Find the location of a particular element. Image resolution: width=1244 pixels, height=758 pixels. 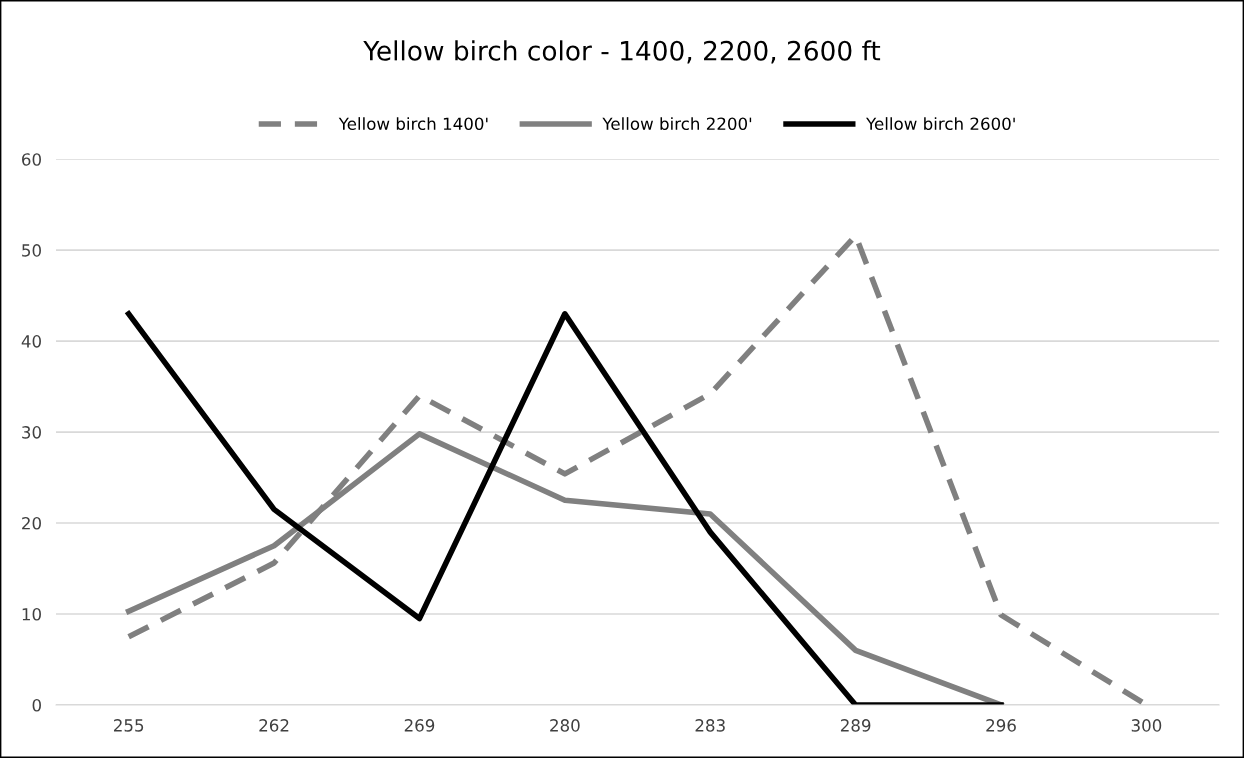

legend-label: Yellow birch 2200' is located at coordinates (677, 124).